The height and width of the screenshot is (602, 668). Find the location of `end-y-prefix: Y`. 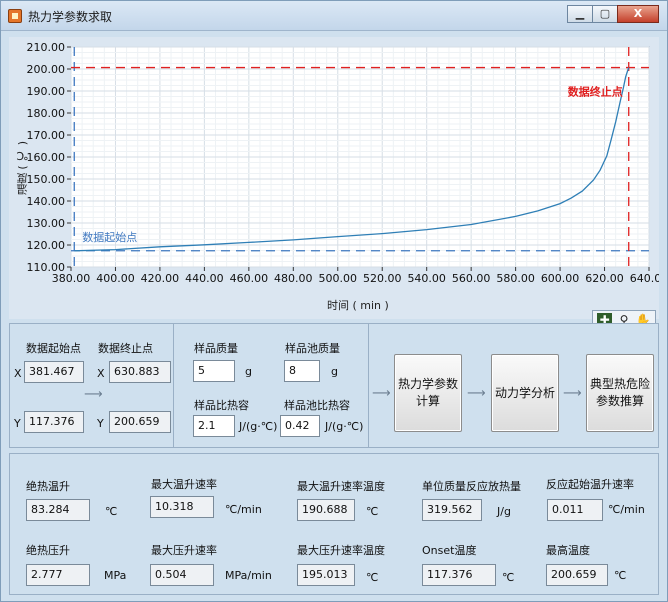

end-y-prefix: Y is located at coordinates (100, 423).